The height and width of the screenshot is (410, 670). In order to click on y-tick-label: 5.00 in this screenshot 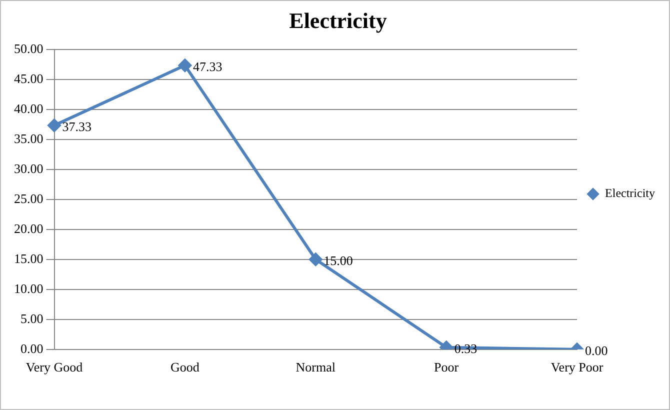, I will do `click(32, 318)`.